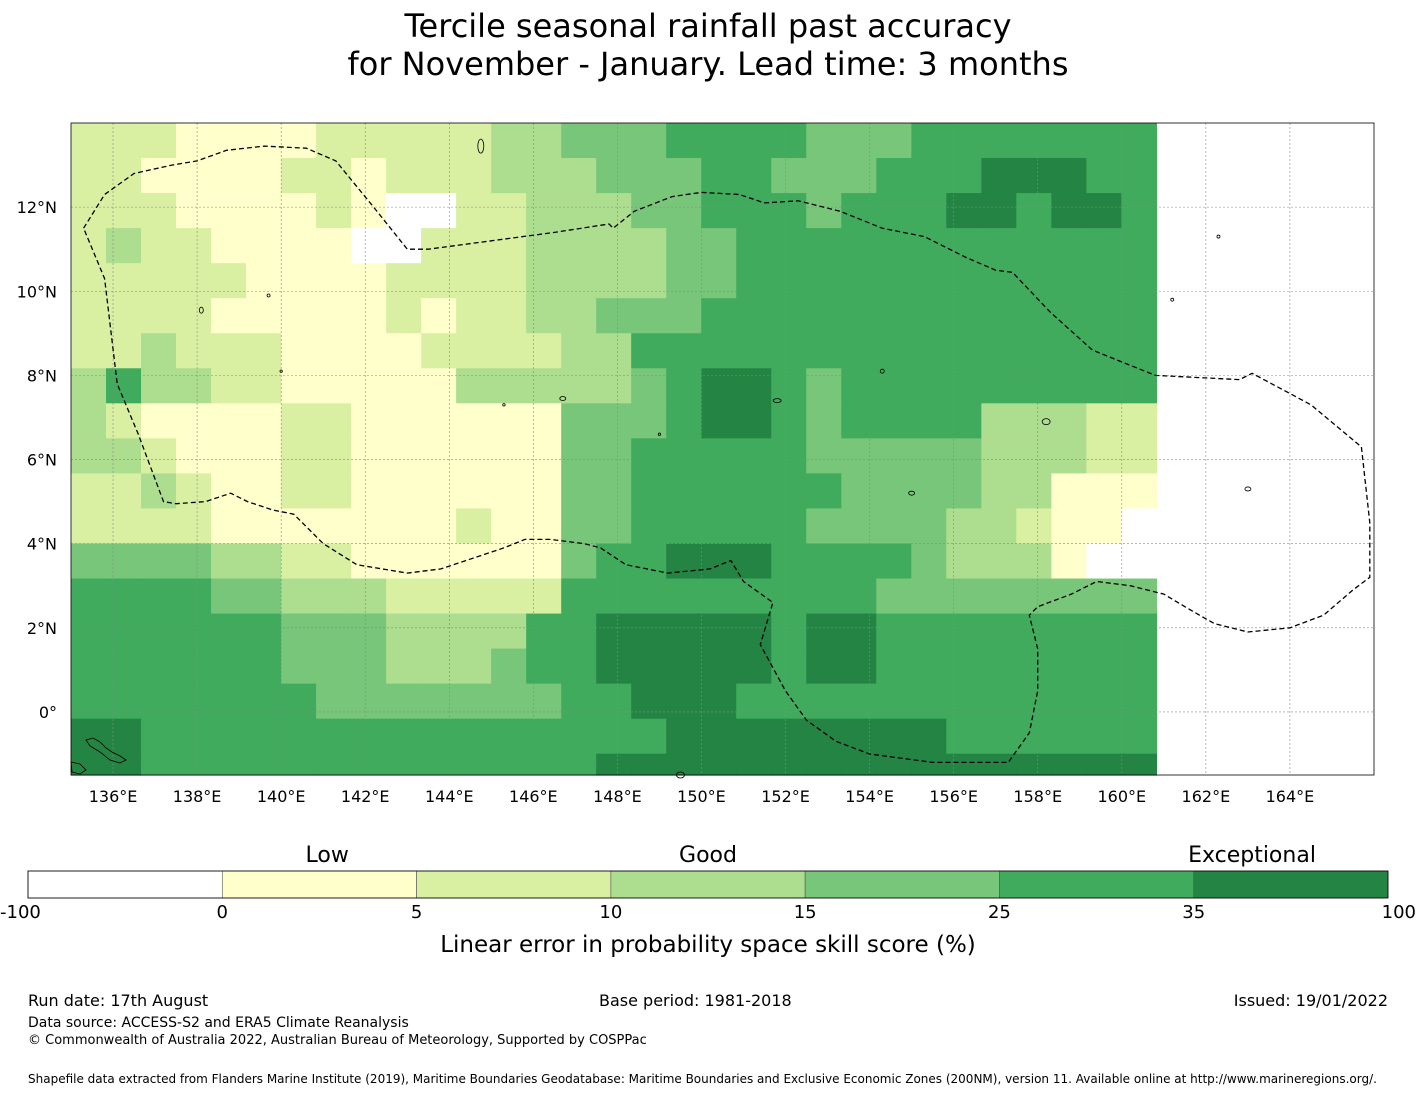 This screenshot has width=1416, height=1095. I want to click on base-period: Base period: 1981-2018, so click(695, 1000).